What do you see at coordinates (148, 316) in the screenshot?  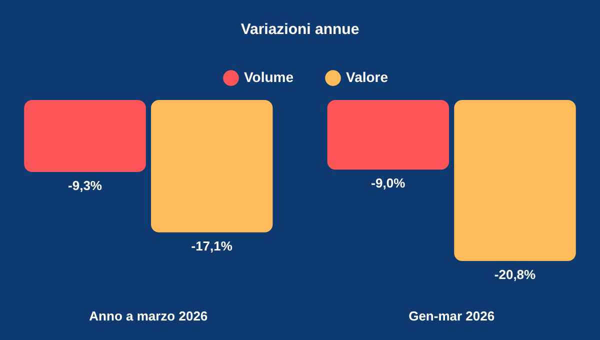 I see `x-tick-label: Anno a marzo 2026` at bounding box center [148, 316].